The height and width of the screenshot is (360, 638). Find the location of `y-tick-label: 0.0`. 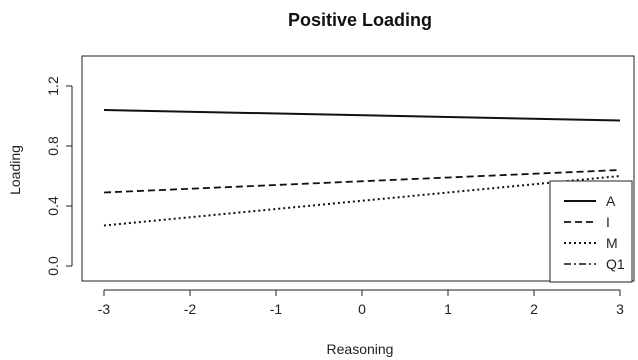

y-tick-label: 0.0 is located at coordinates (53, 266).